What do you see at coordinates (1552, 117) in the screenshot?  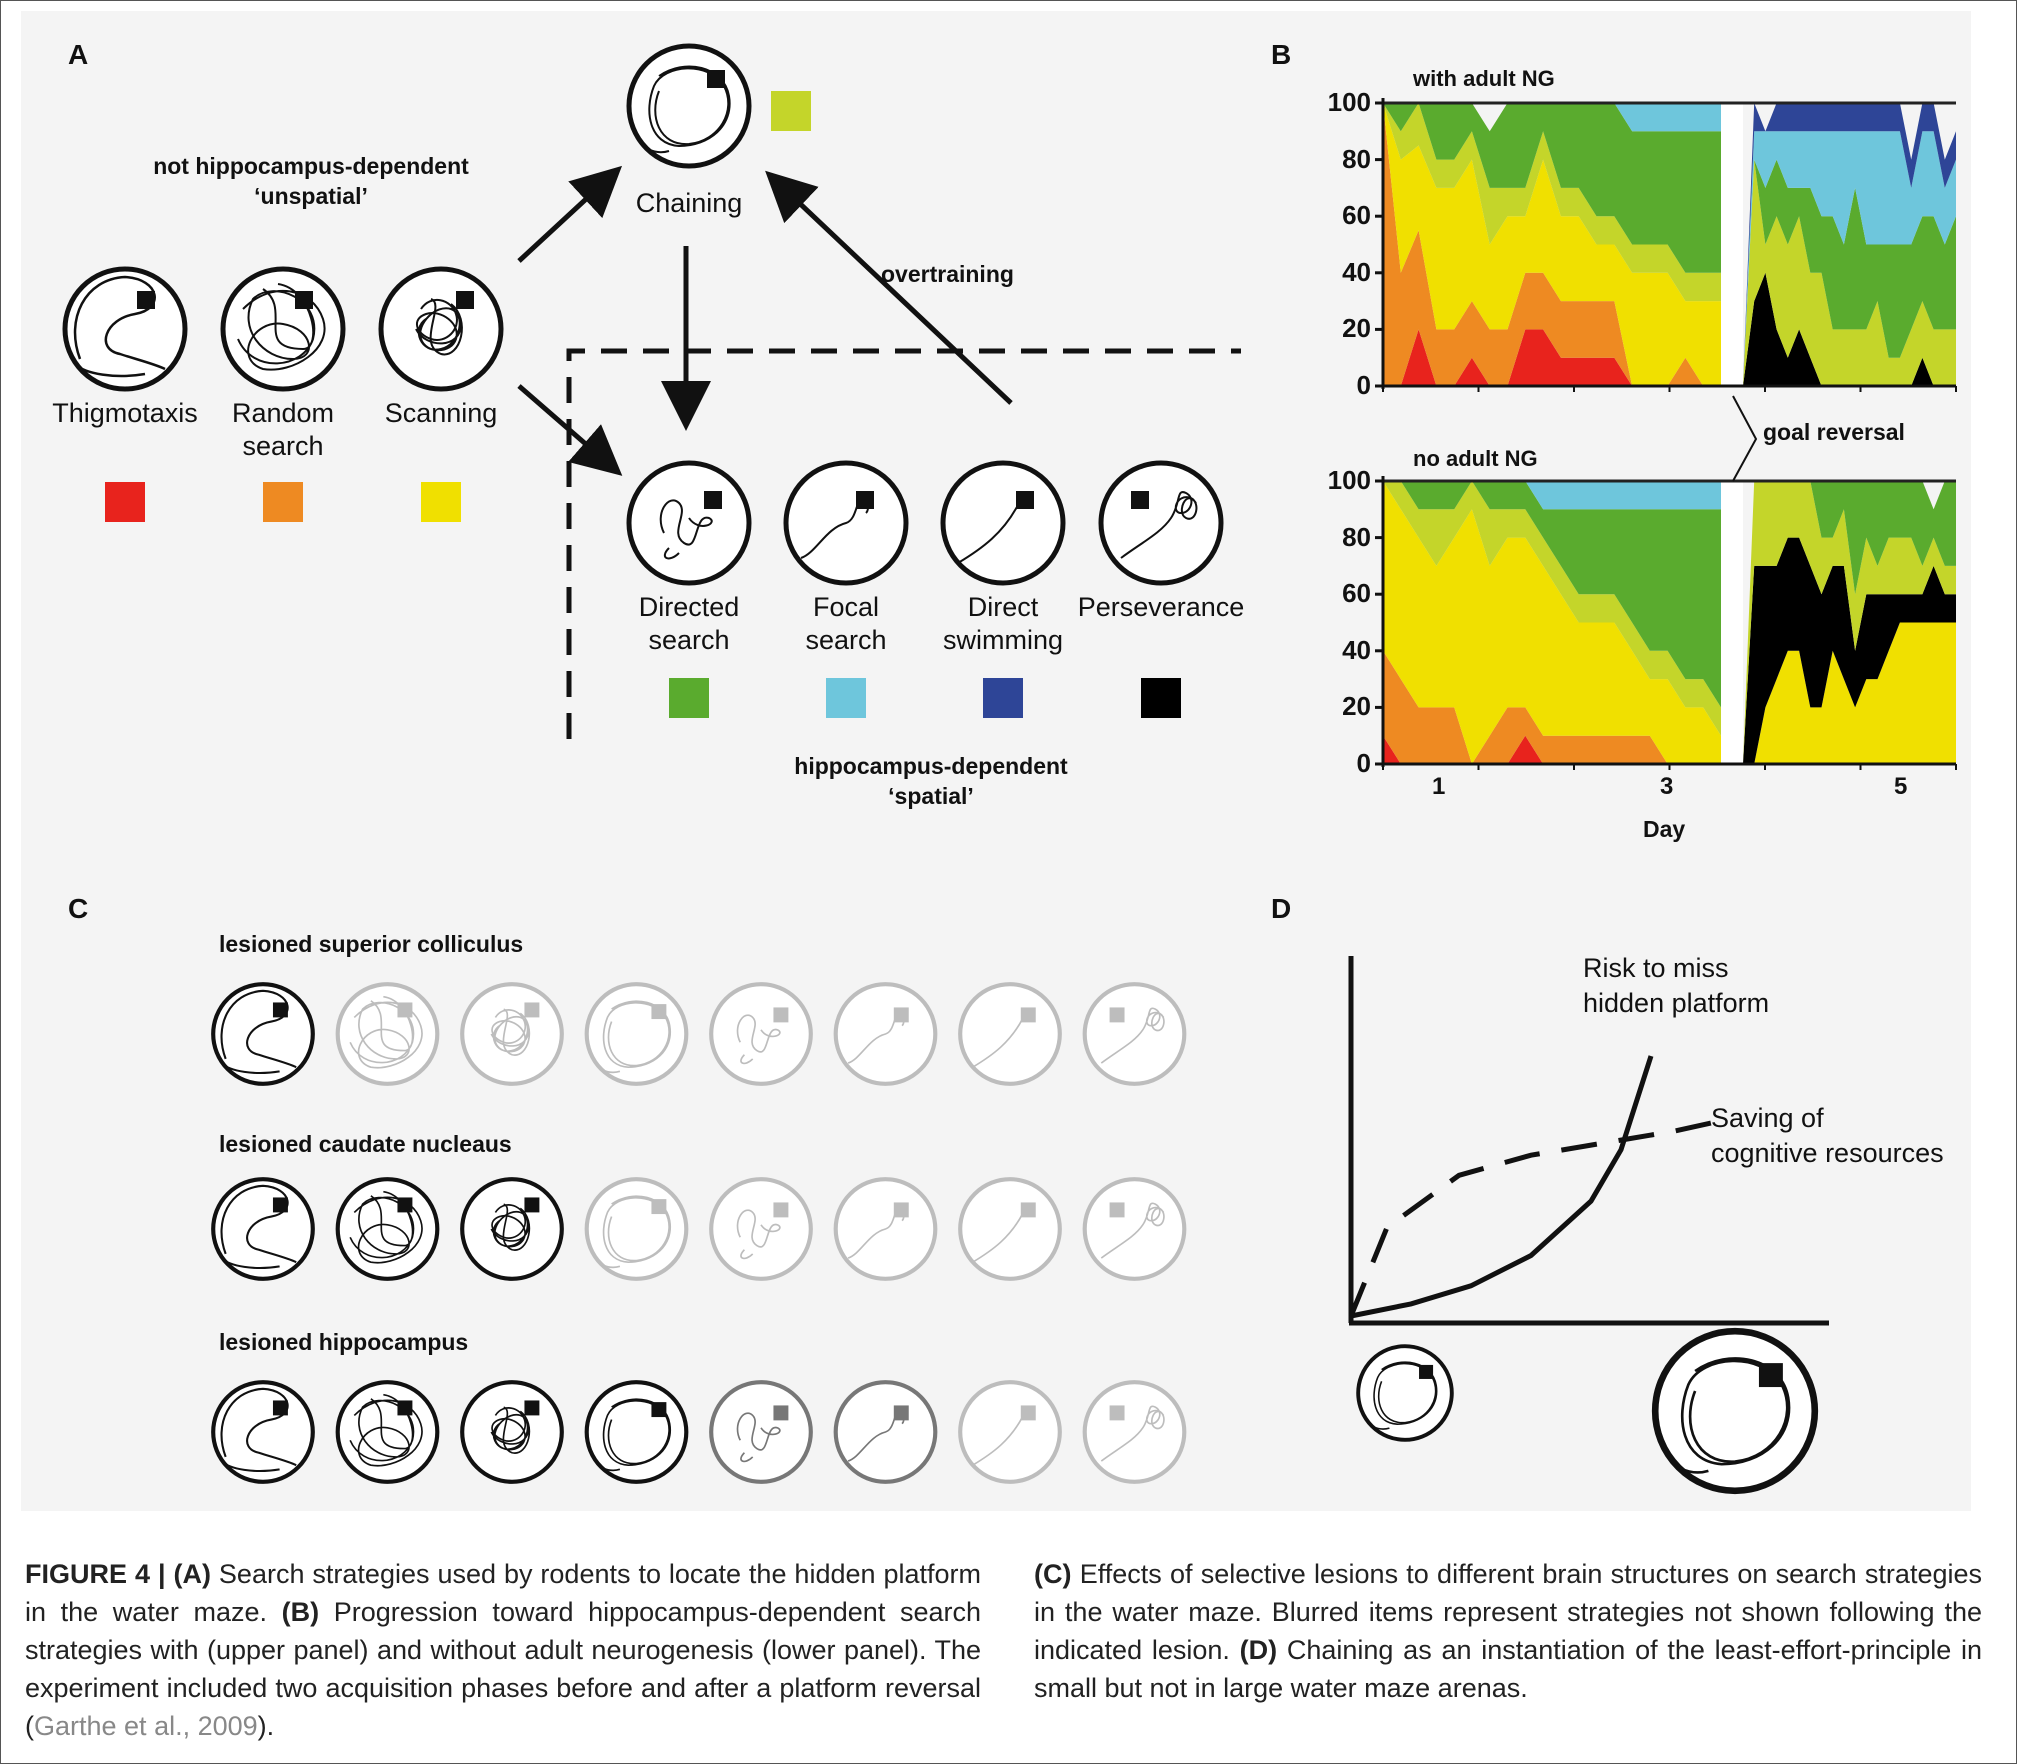 I see `area-focal-search-upper-phase1` at bounding box center [1552, 117].